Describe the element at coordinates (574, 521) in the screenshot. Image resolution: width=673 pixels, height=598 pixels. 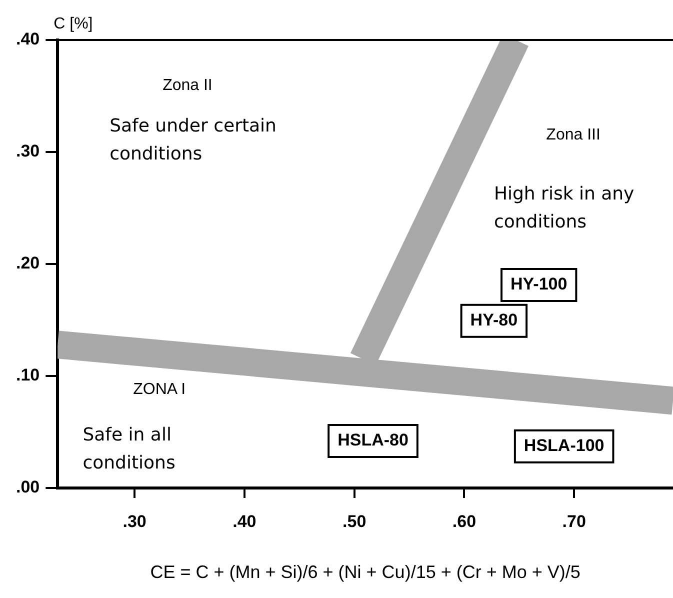
I see `x-tick-label: .70` at that location.